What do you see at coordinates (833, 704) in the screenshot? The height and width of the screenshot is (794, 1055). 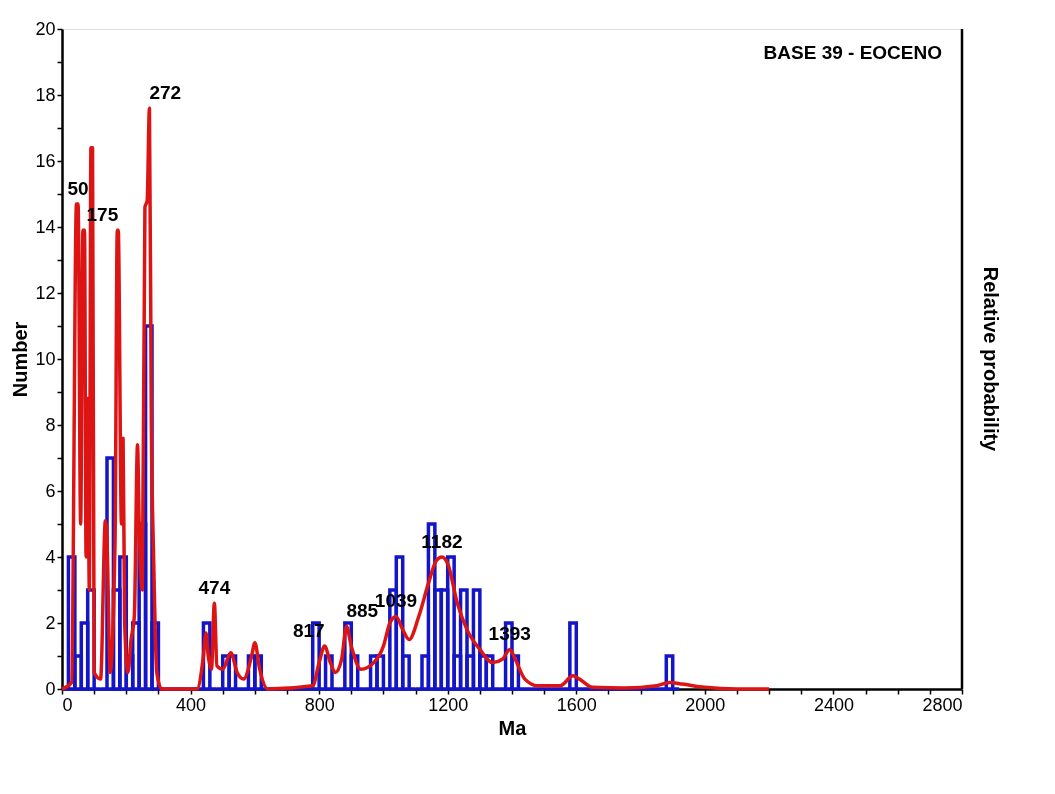 I see `x-tick-label: 2400` at bounding box center [833, 704].